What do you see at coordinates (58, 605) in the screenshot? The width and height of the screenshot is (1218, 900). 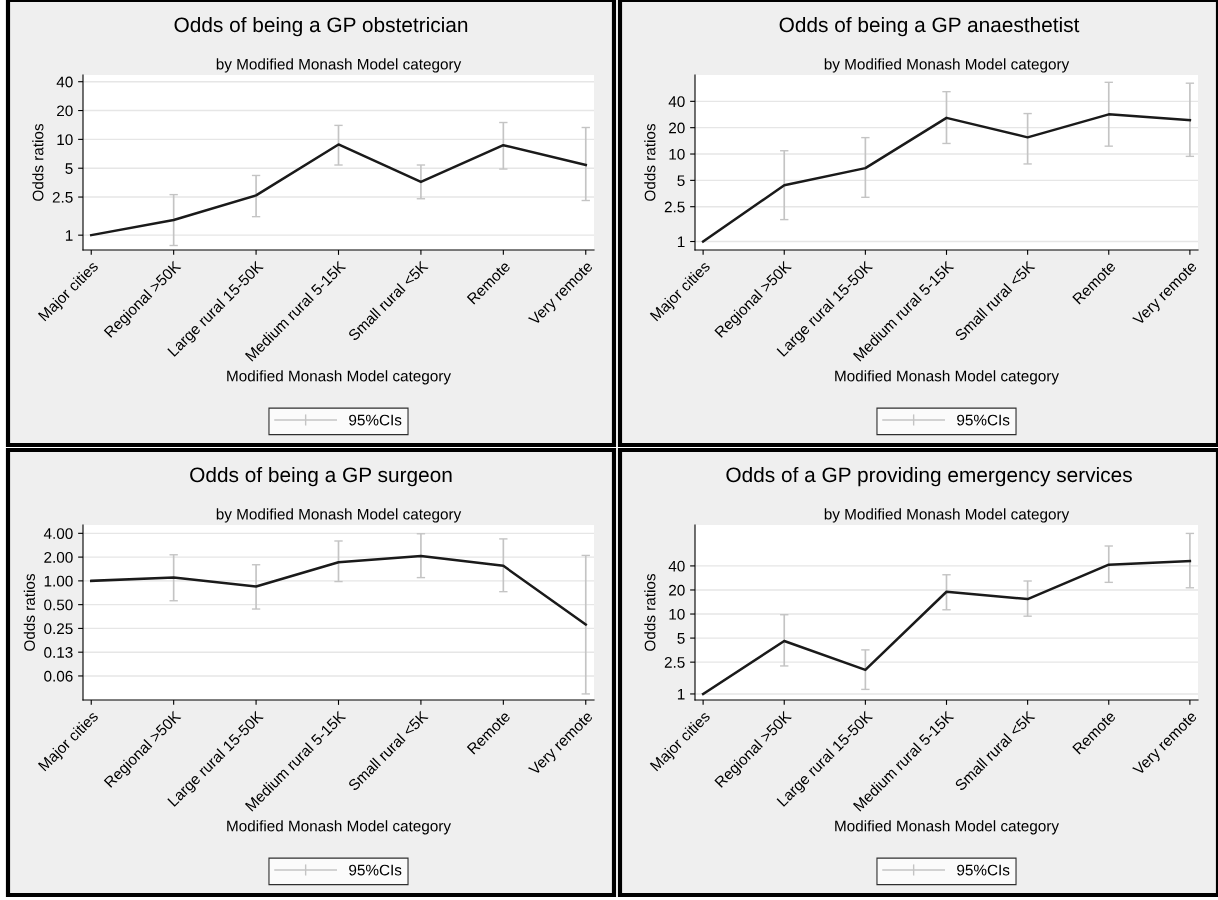 I see `y-tick-label: 0.50` at bounding box center [58, 605].